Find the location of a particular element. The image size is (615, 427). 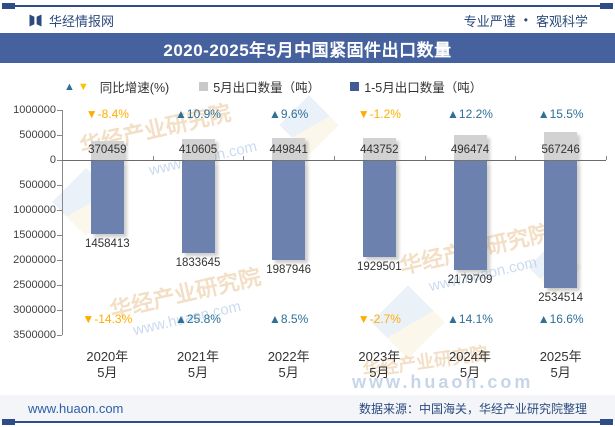

value-label-may: 370459 is located at coordinates (107, 150).